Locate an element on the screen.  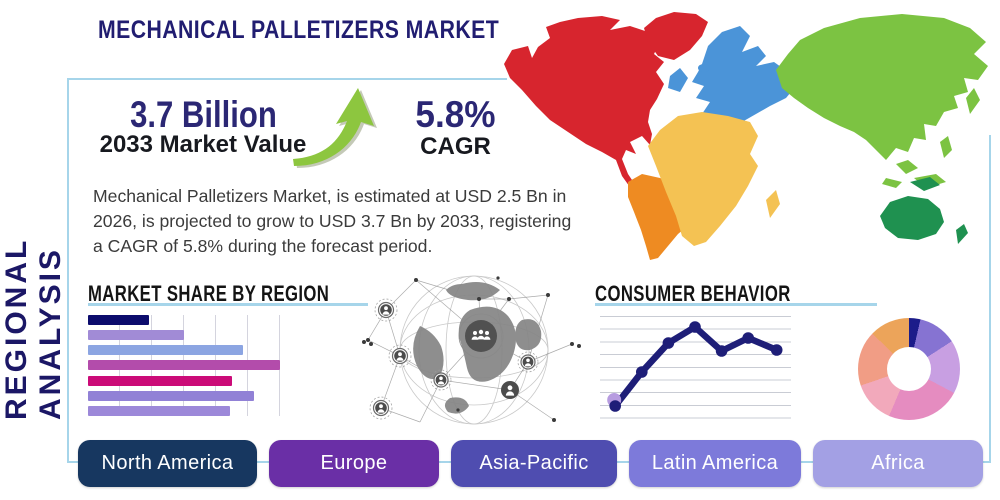
globe-network-illustration is located at coordinates (471, 350).